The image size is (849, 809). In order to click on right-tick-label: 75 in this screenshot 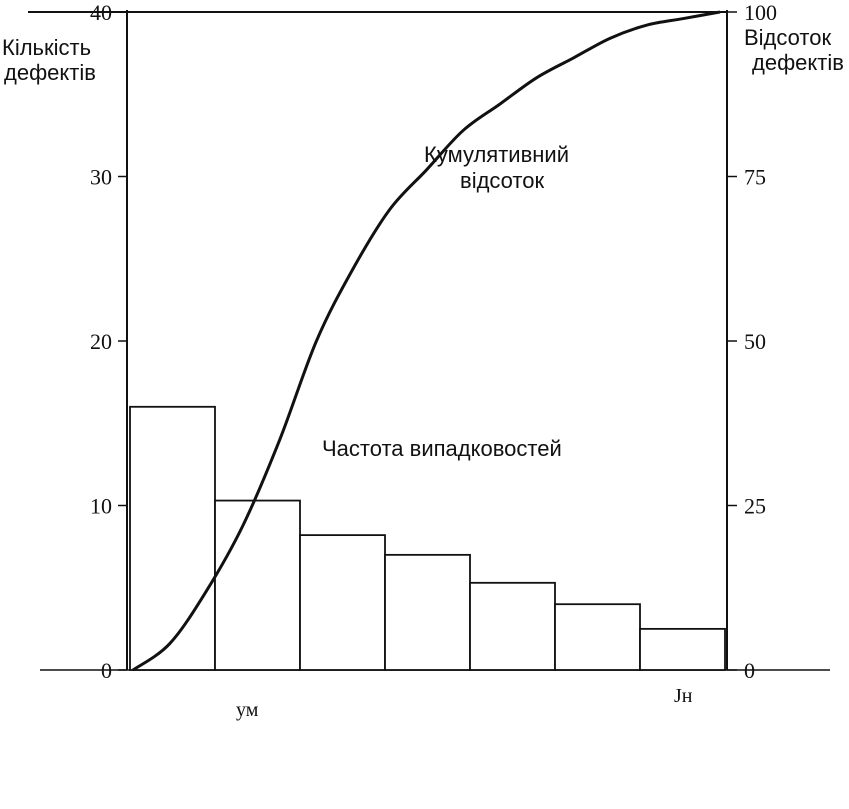, I will do `click(755, 177)`.